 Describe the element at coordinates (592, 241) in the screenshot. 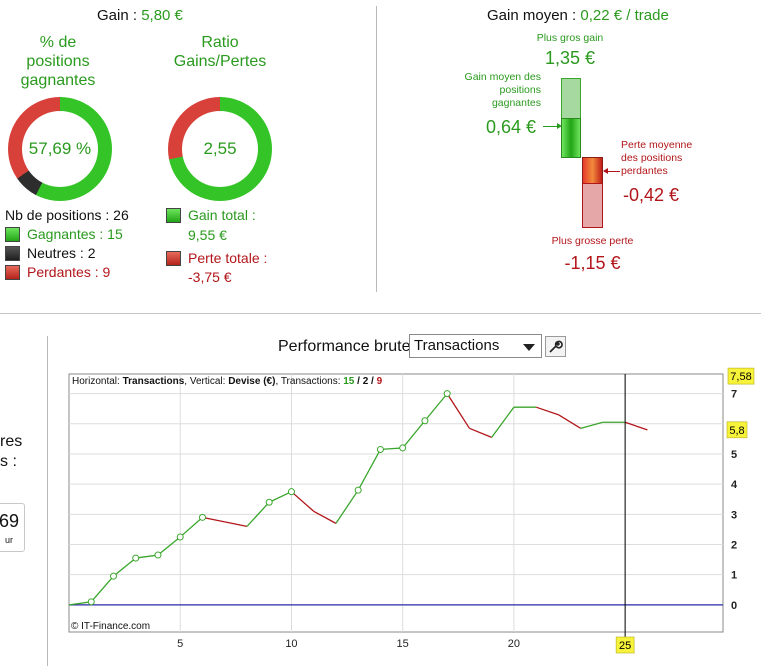

I see `max-loss-label: Plus grosse perte` at that location.